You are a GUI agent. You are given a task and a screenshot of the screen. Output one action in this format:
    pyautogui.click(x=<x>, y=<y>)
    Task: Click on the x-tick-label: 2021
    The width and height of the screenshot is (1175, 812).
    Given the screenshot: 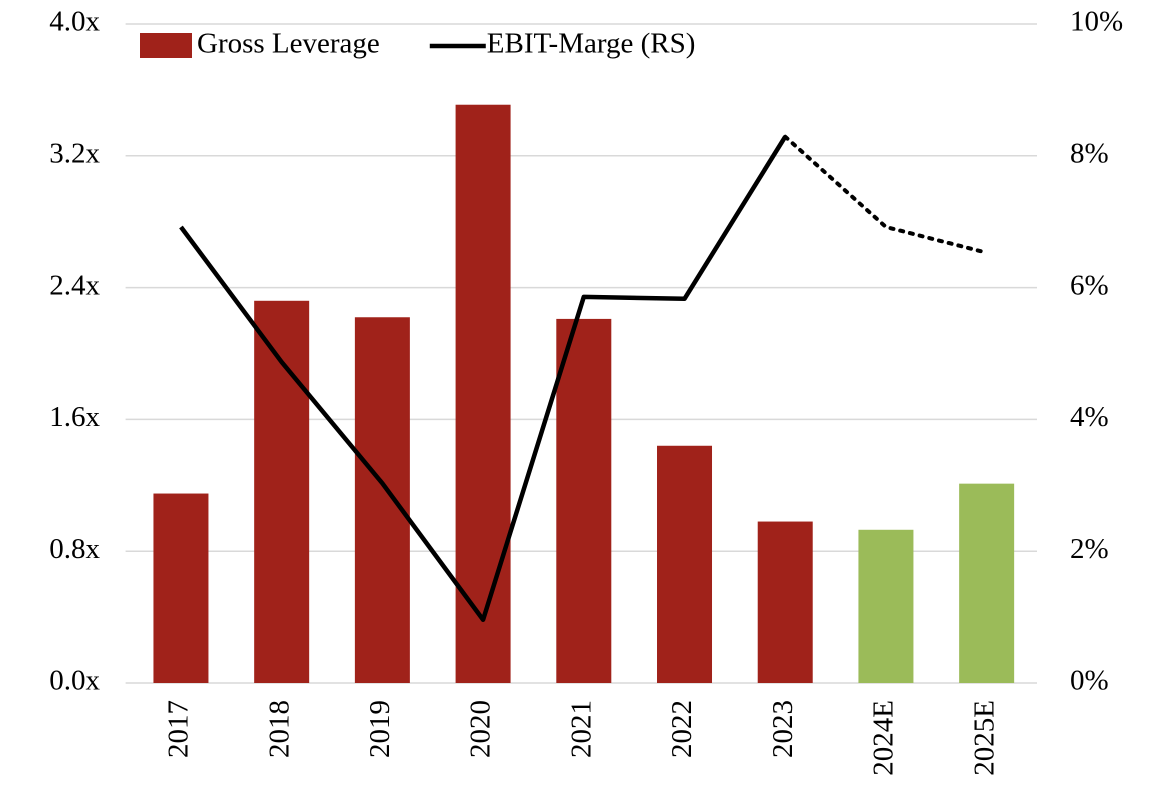 What is the action you would take?
    pyautogui.click(x=581, y=729)
    